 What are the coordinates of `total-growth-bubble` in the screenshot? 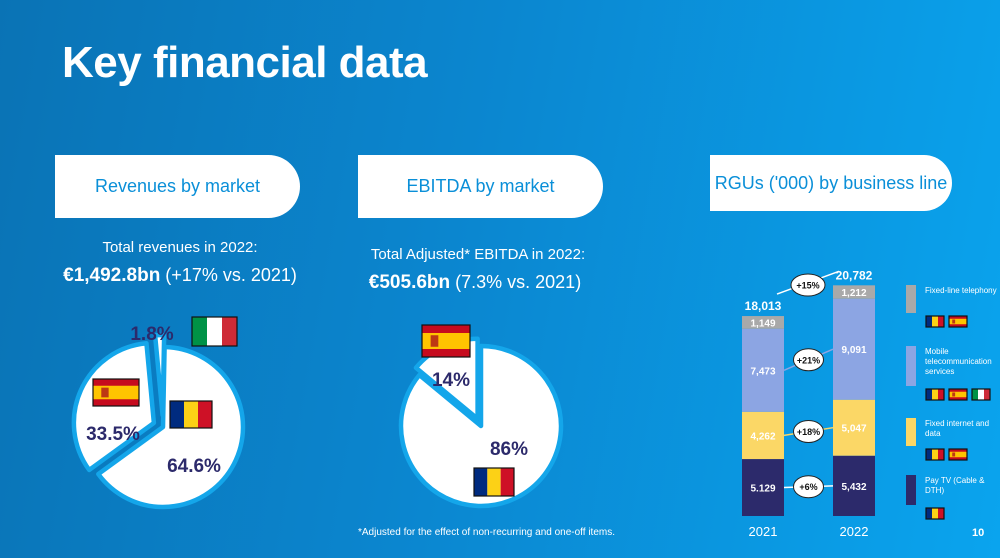 It's located at (808, 285).